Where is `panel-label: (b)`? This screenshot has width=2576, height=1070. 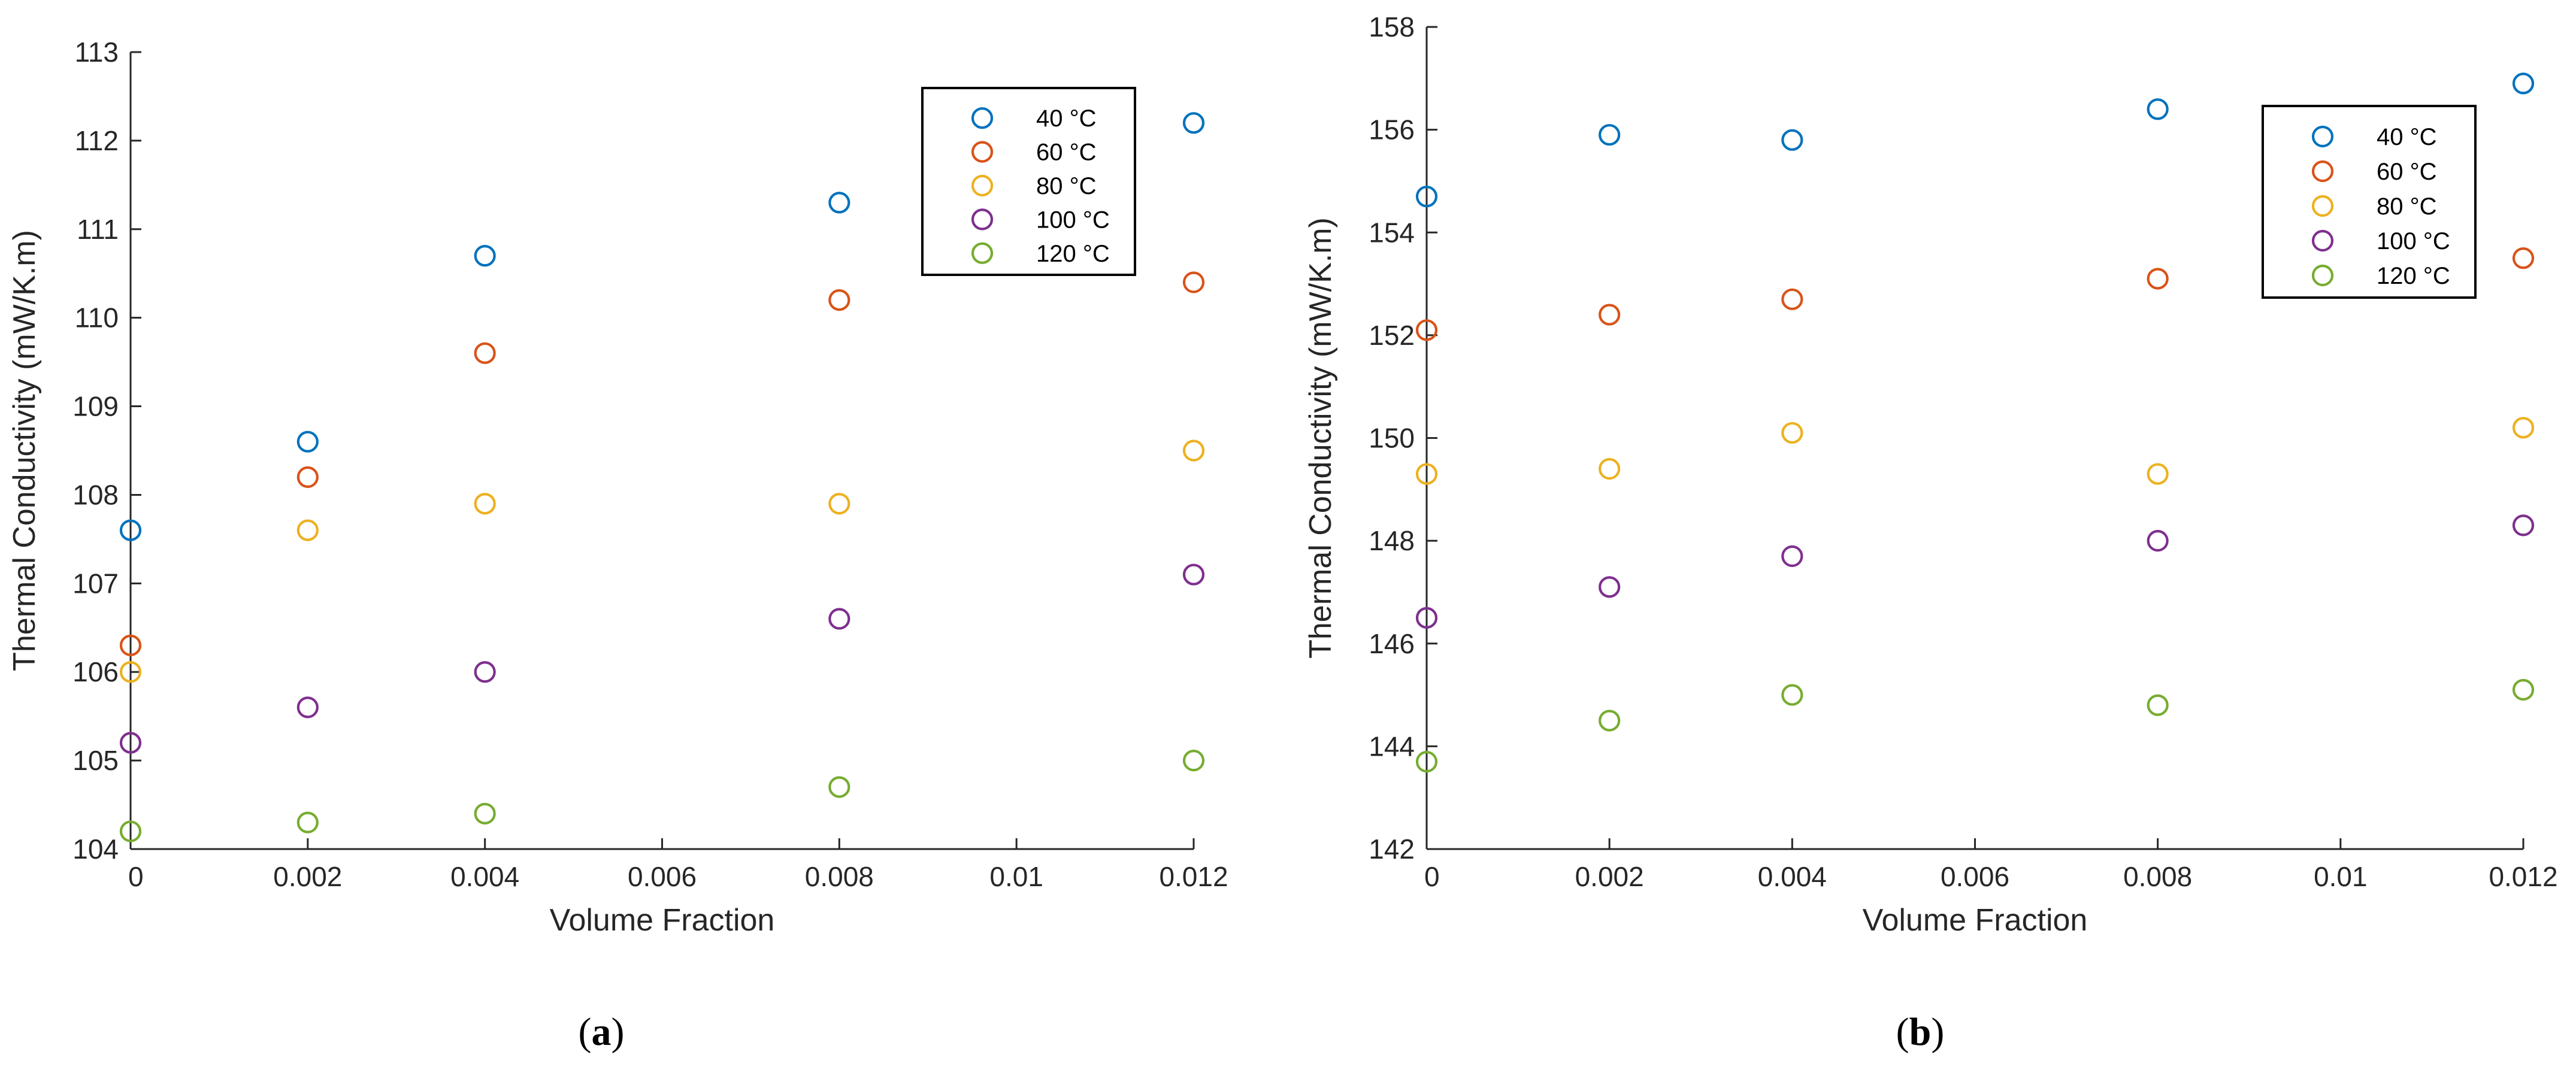
panel-label: (b) is located at coordinates (1920, 1032).